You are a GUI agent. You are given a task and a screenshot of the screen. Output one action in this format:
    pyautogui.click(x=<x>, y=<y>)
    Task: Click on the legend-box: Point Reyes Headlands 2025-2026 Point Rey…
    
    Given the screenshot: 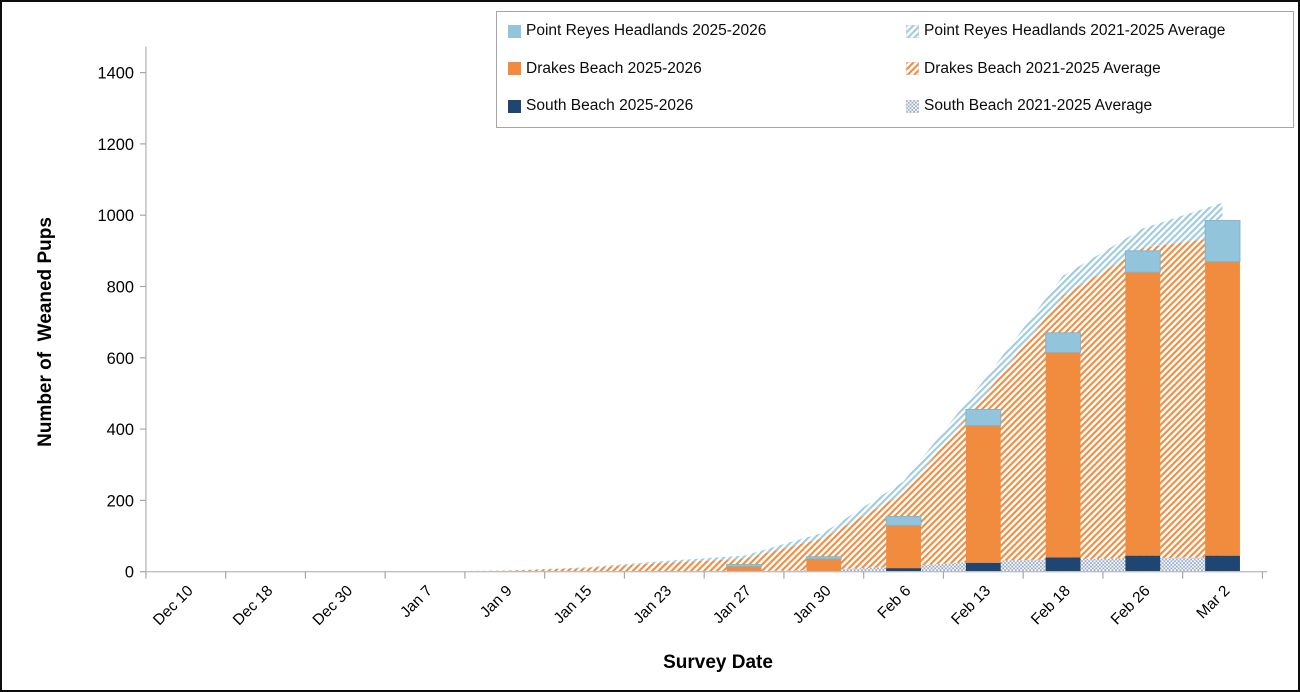 What is the action you would take?
    pyautogui.click(x=895, y=69)
    